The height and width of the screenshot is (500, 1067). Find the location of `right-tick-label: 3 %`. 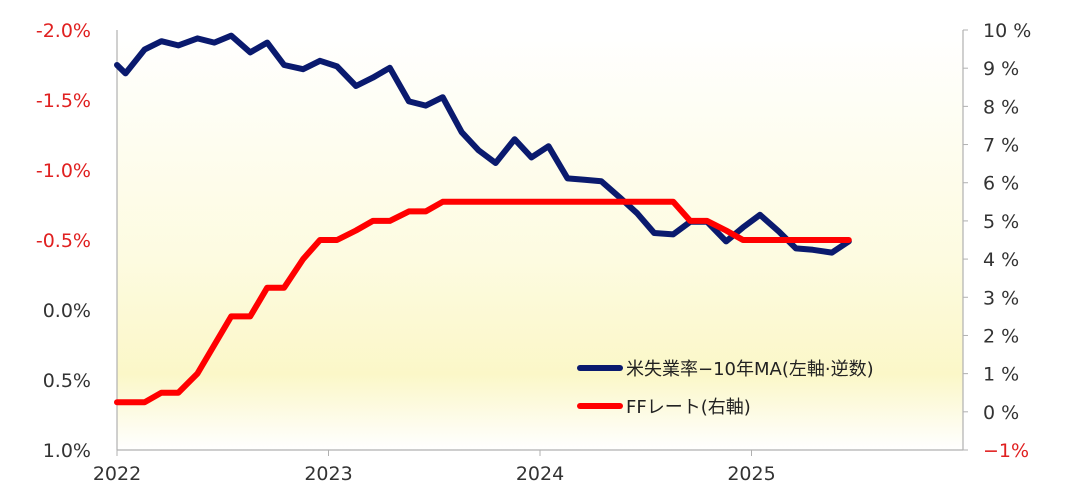

right-tick-label: 3 % is located at coordinates (1001, 298).